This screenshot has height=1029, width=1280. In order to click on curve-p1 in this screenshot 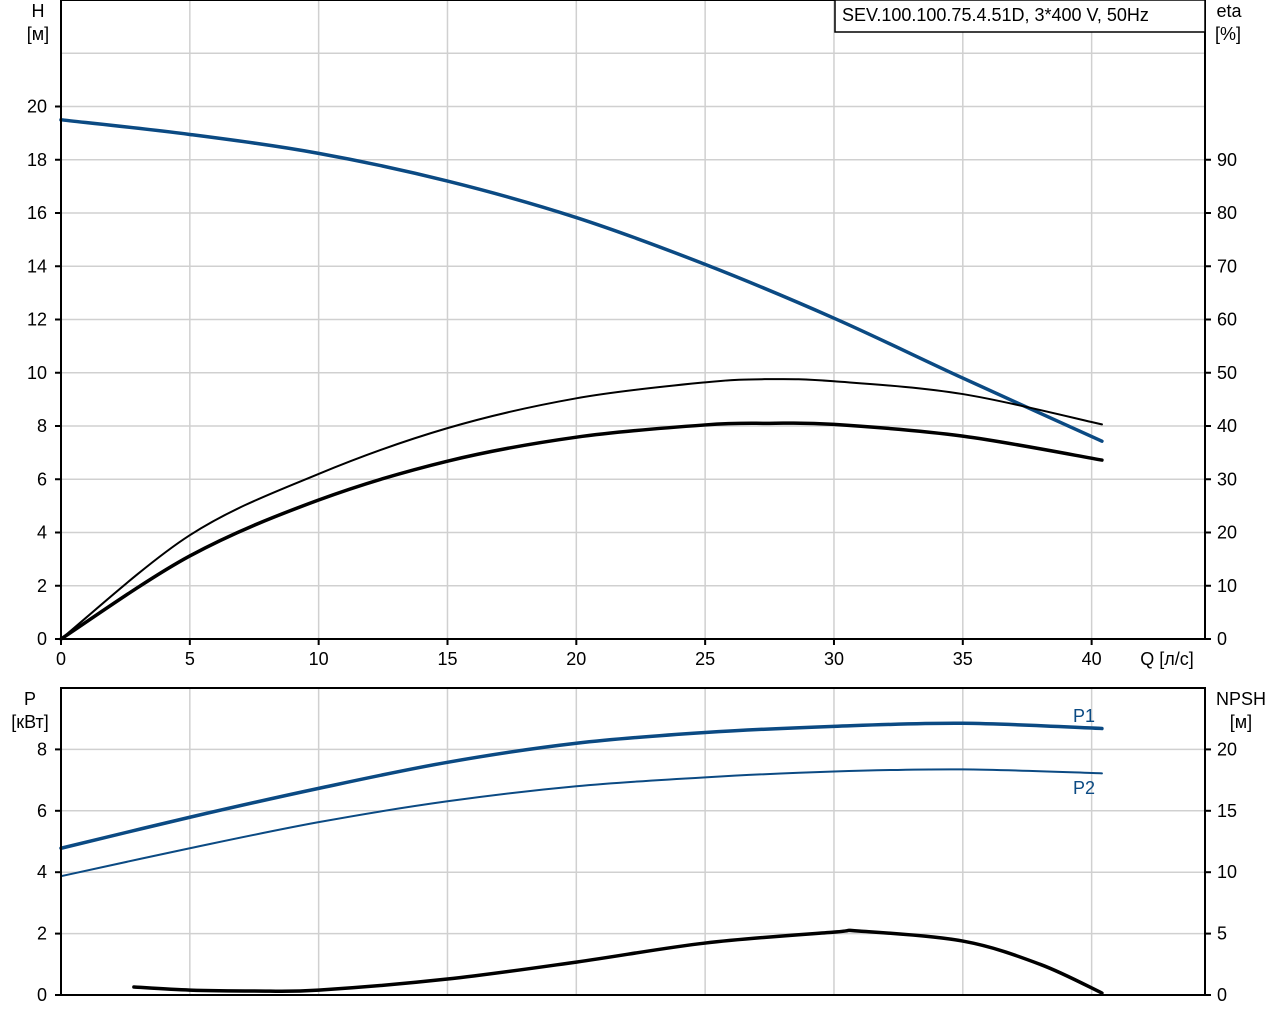, I will do `click(581, 786)`.